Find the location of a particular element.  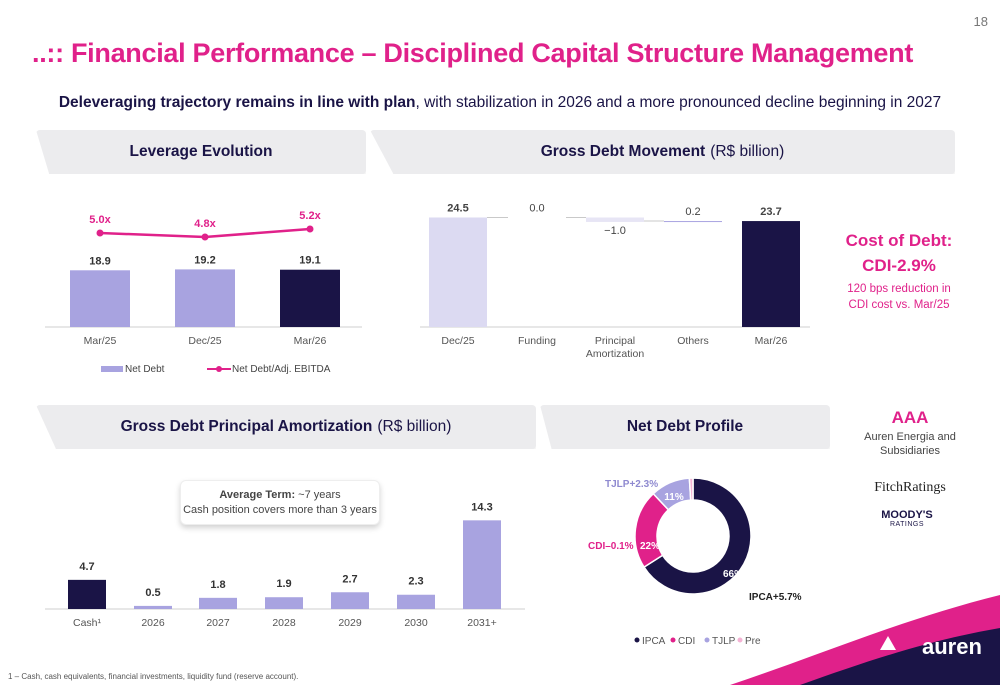

average-term-line1: Average Term: ~7 years is located at coordinates (280, 495).